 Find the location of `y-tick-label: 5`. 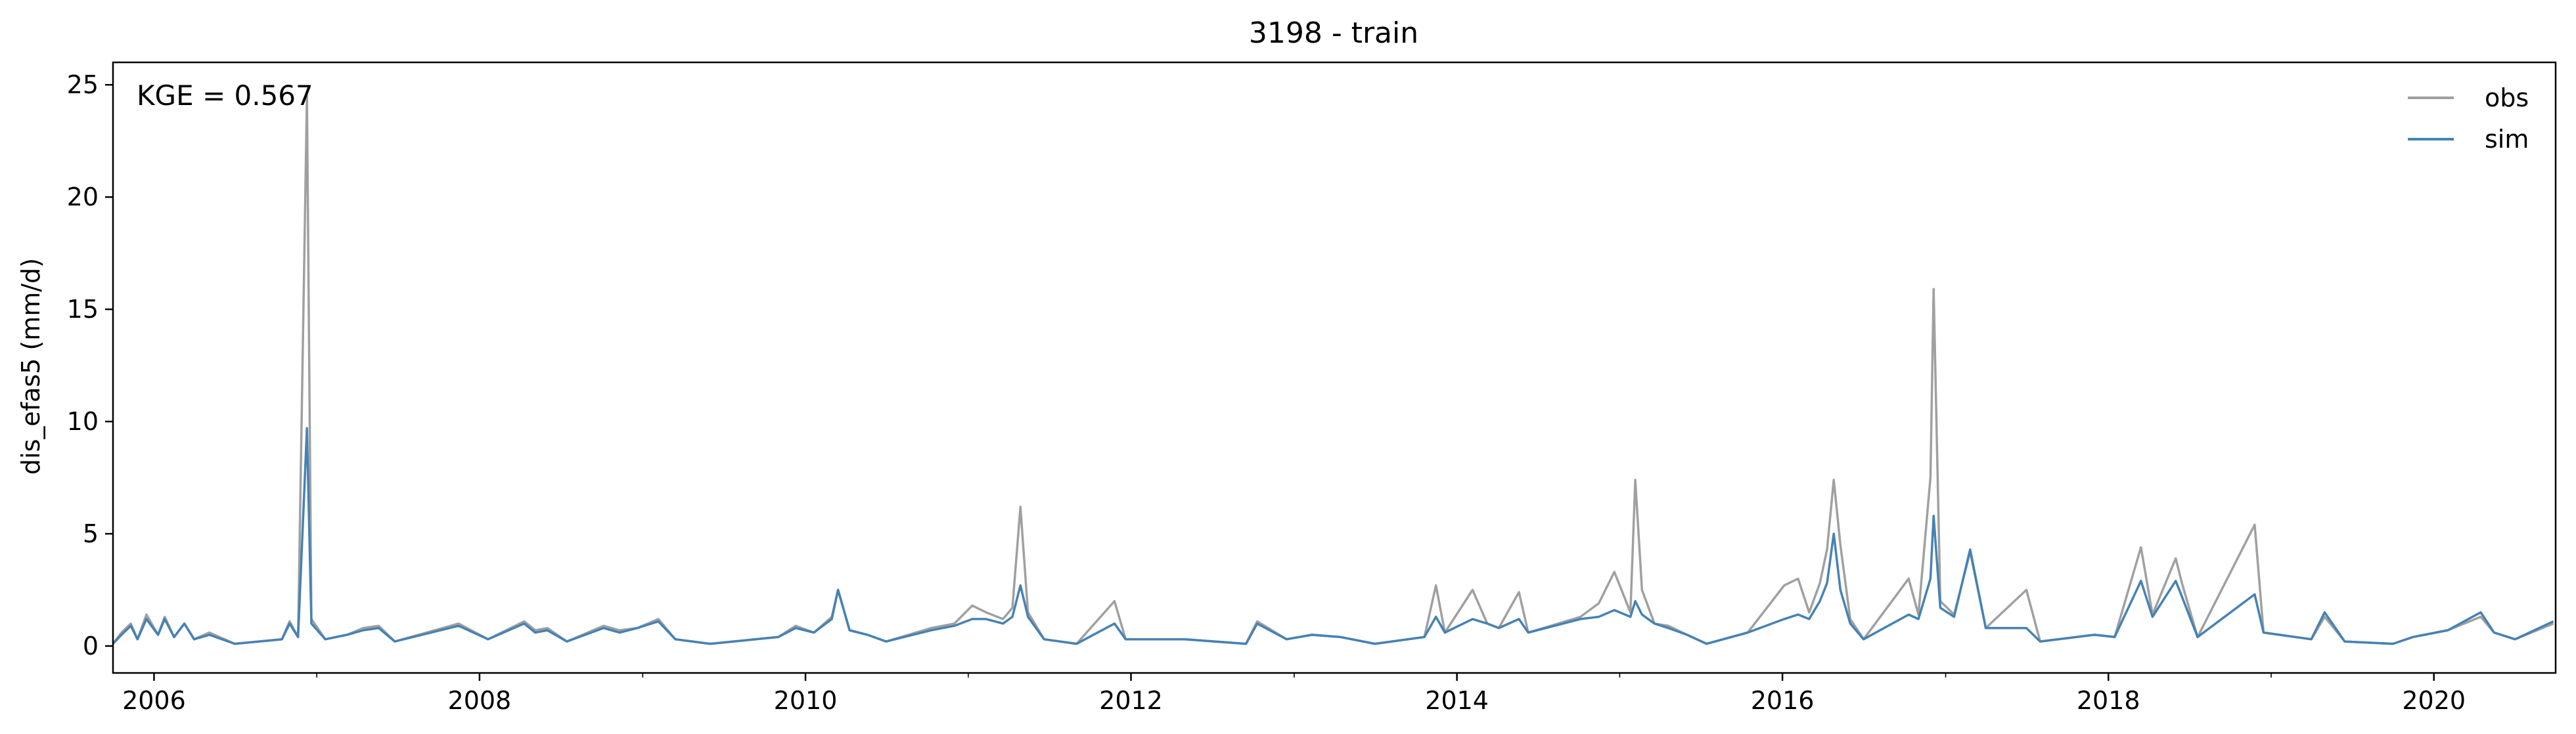

y-tick-label: 5 is located at coordinates (91, 533).